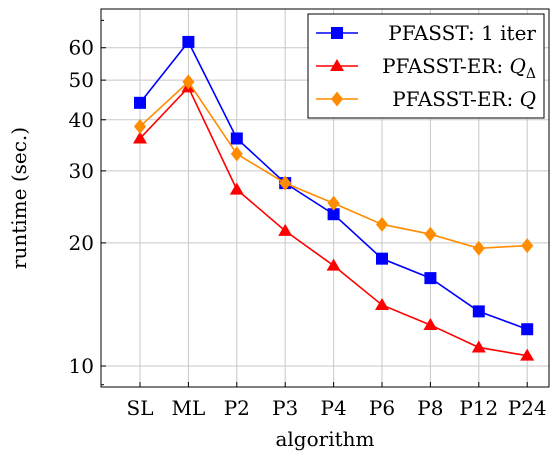 This screenshot has width=560, height=459. Describe the element at coordinates (188, 41) in the screenshot. I see `data-point-square-ml` at that location.